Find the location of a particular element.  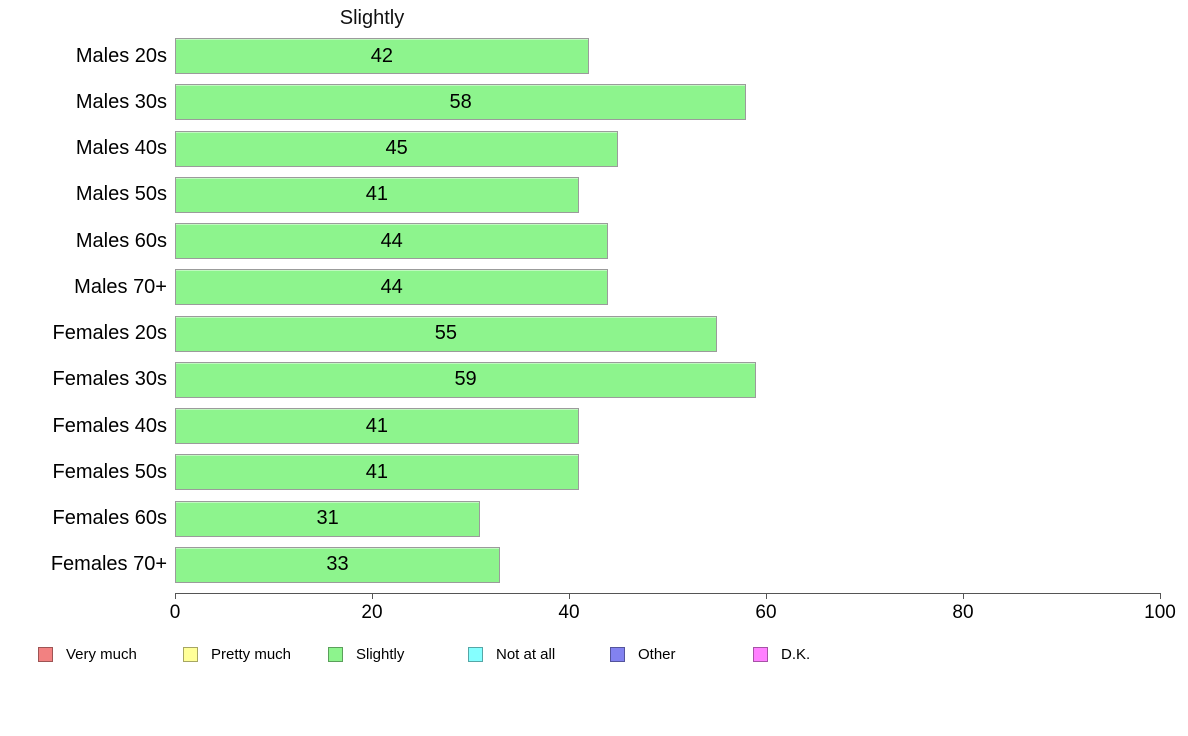

bar-row: Males 40s 45 is located at coordinates (594, 149).